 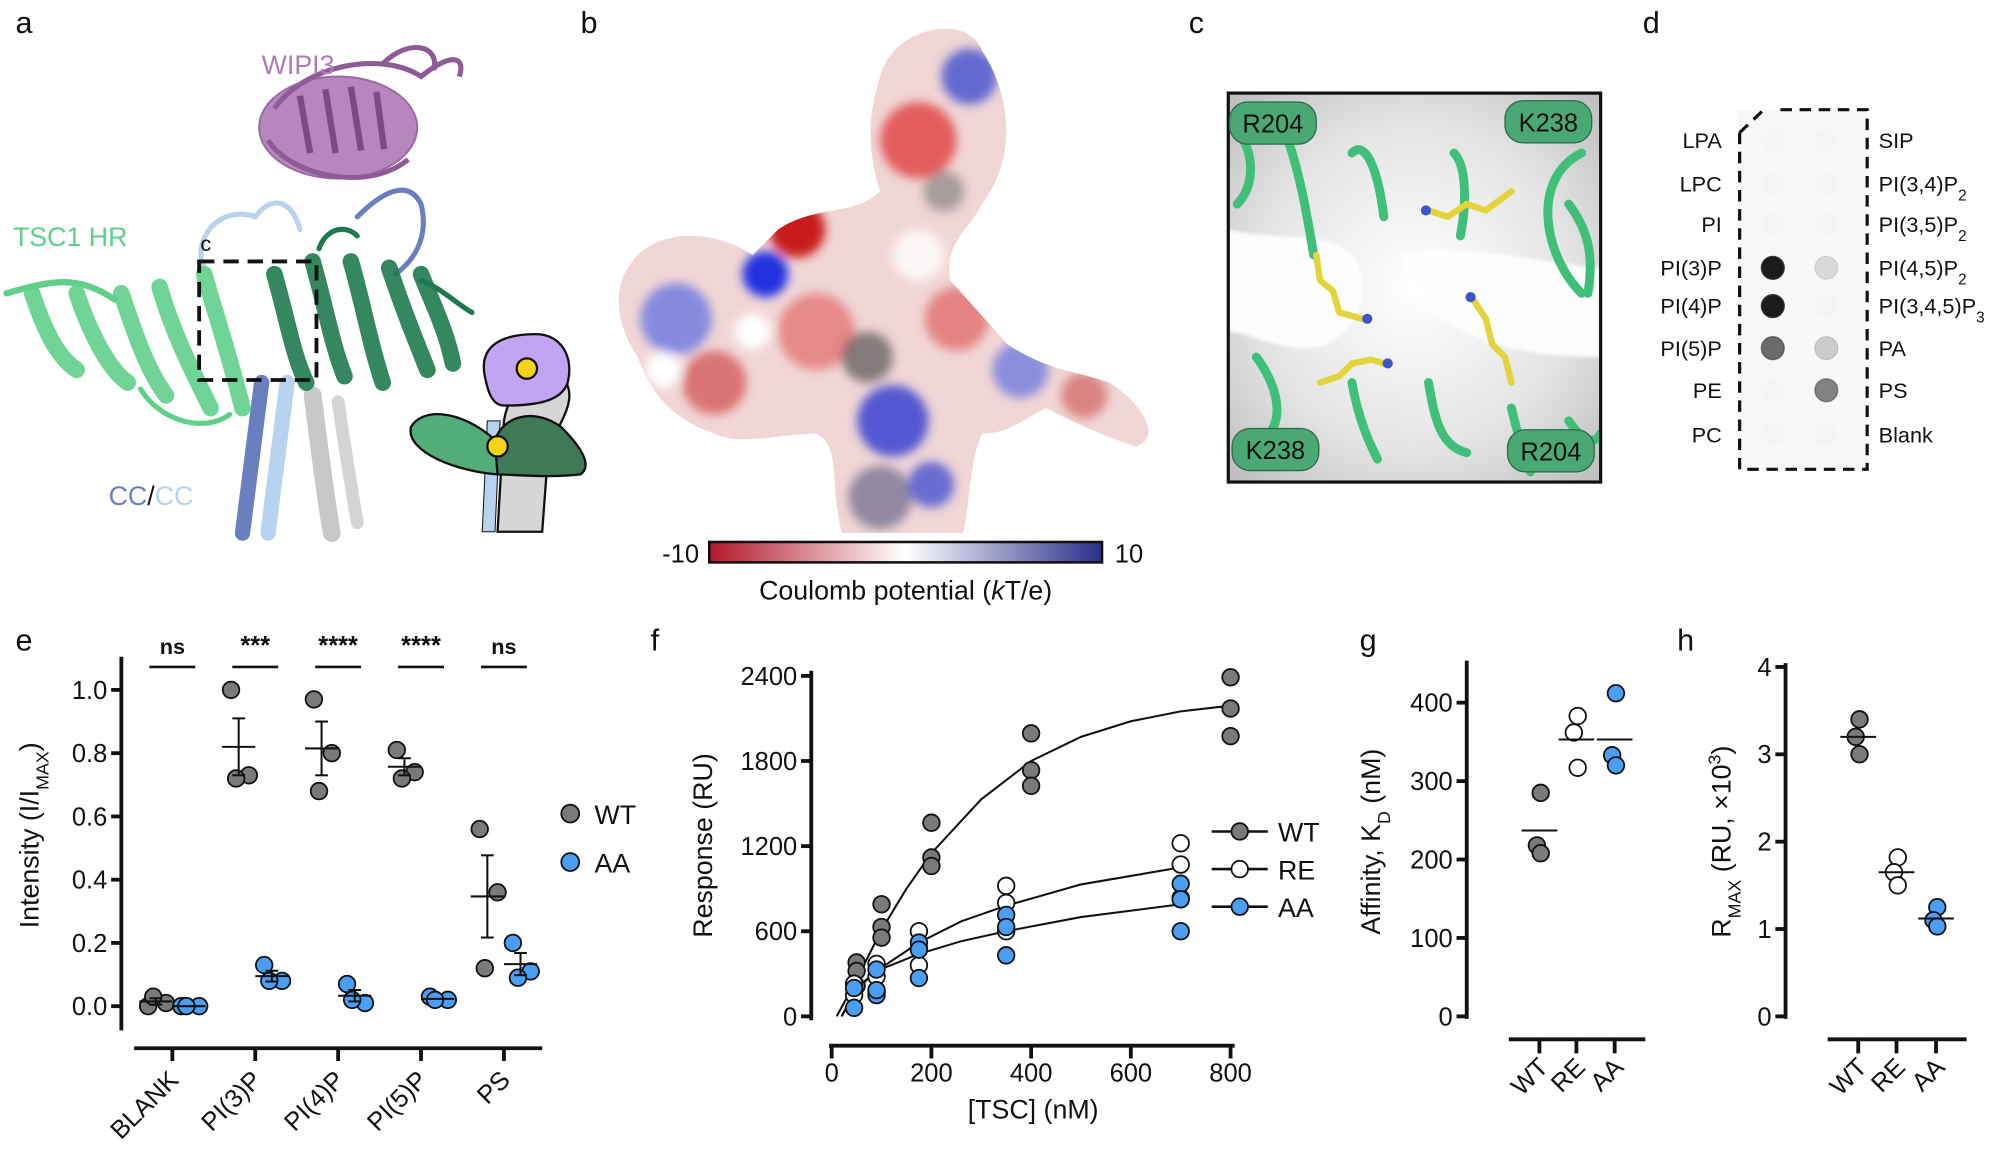 I want to click on x-tick-label: 0, so click(x=832, y=1073).